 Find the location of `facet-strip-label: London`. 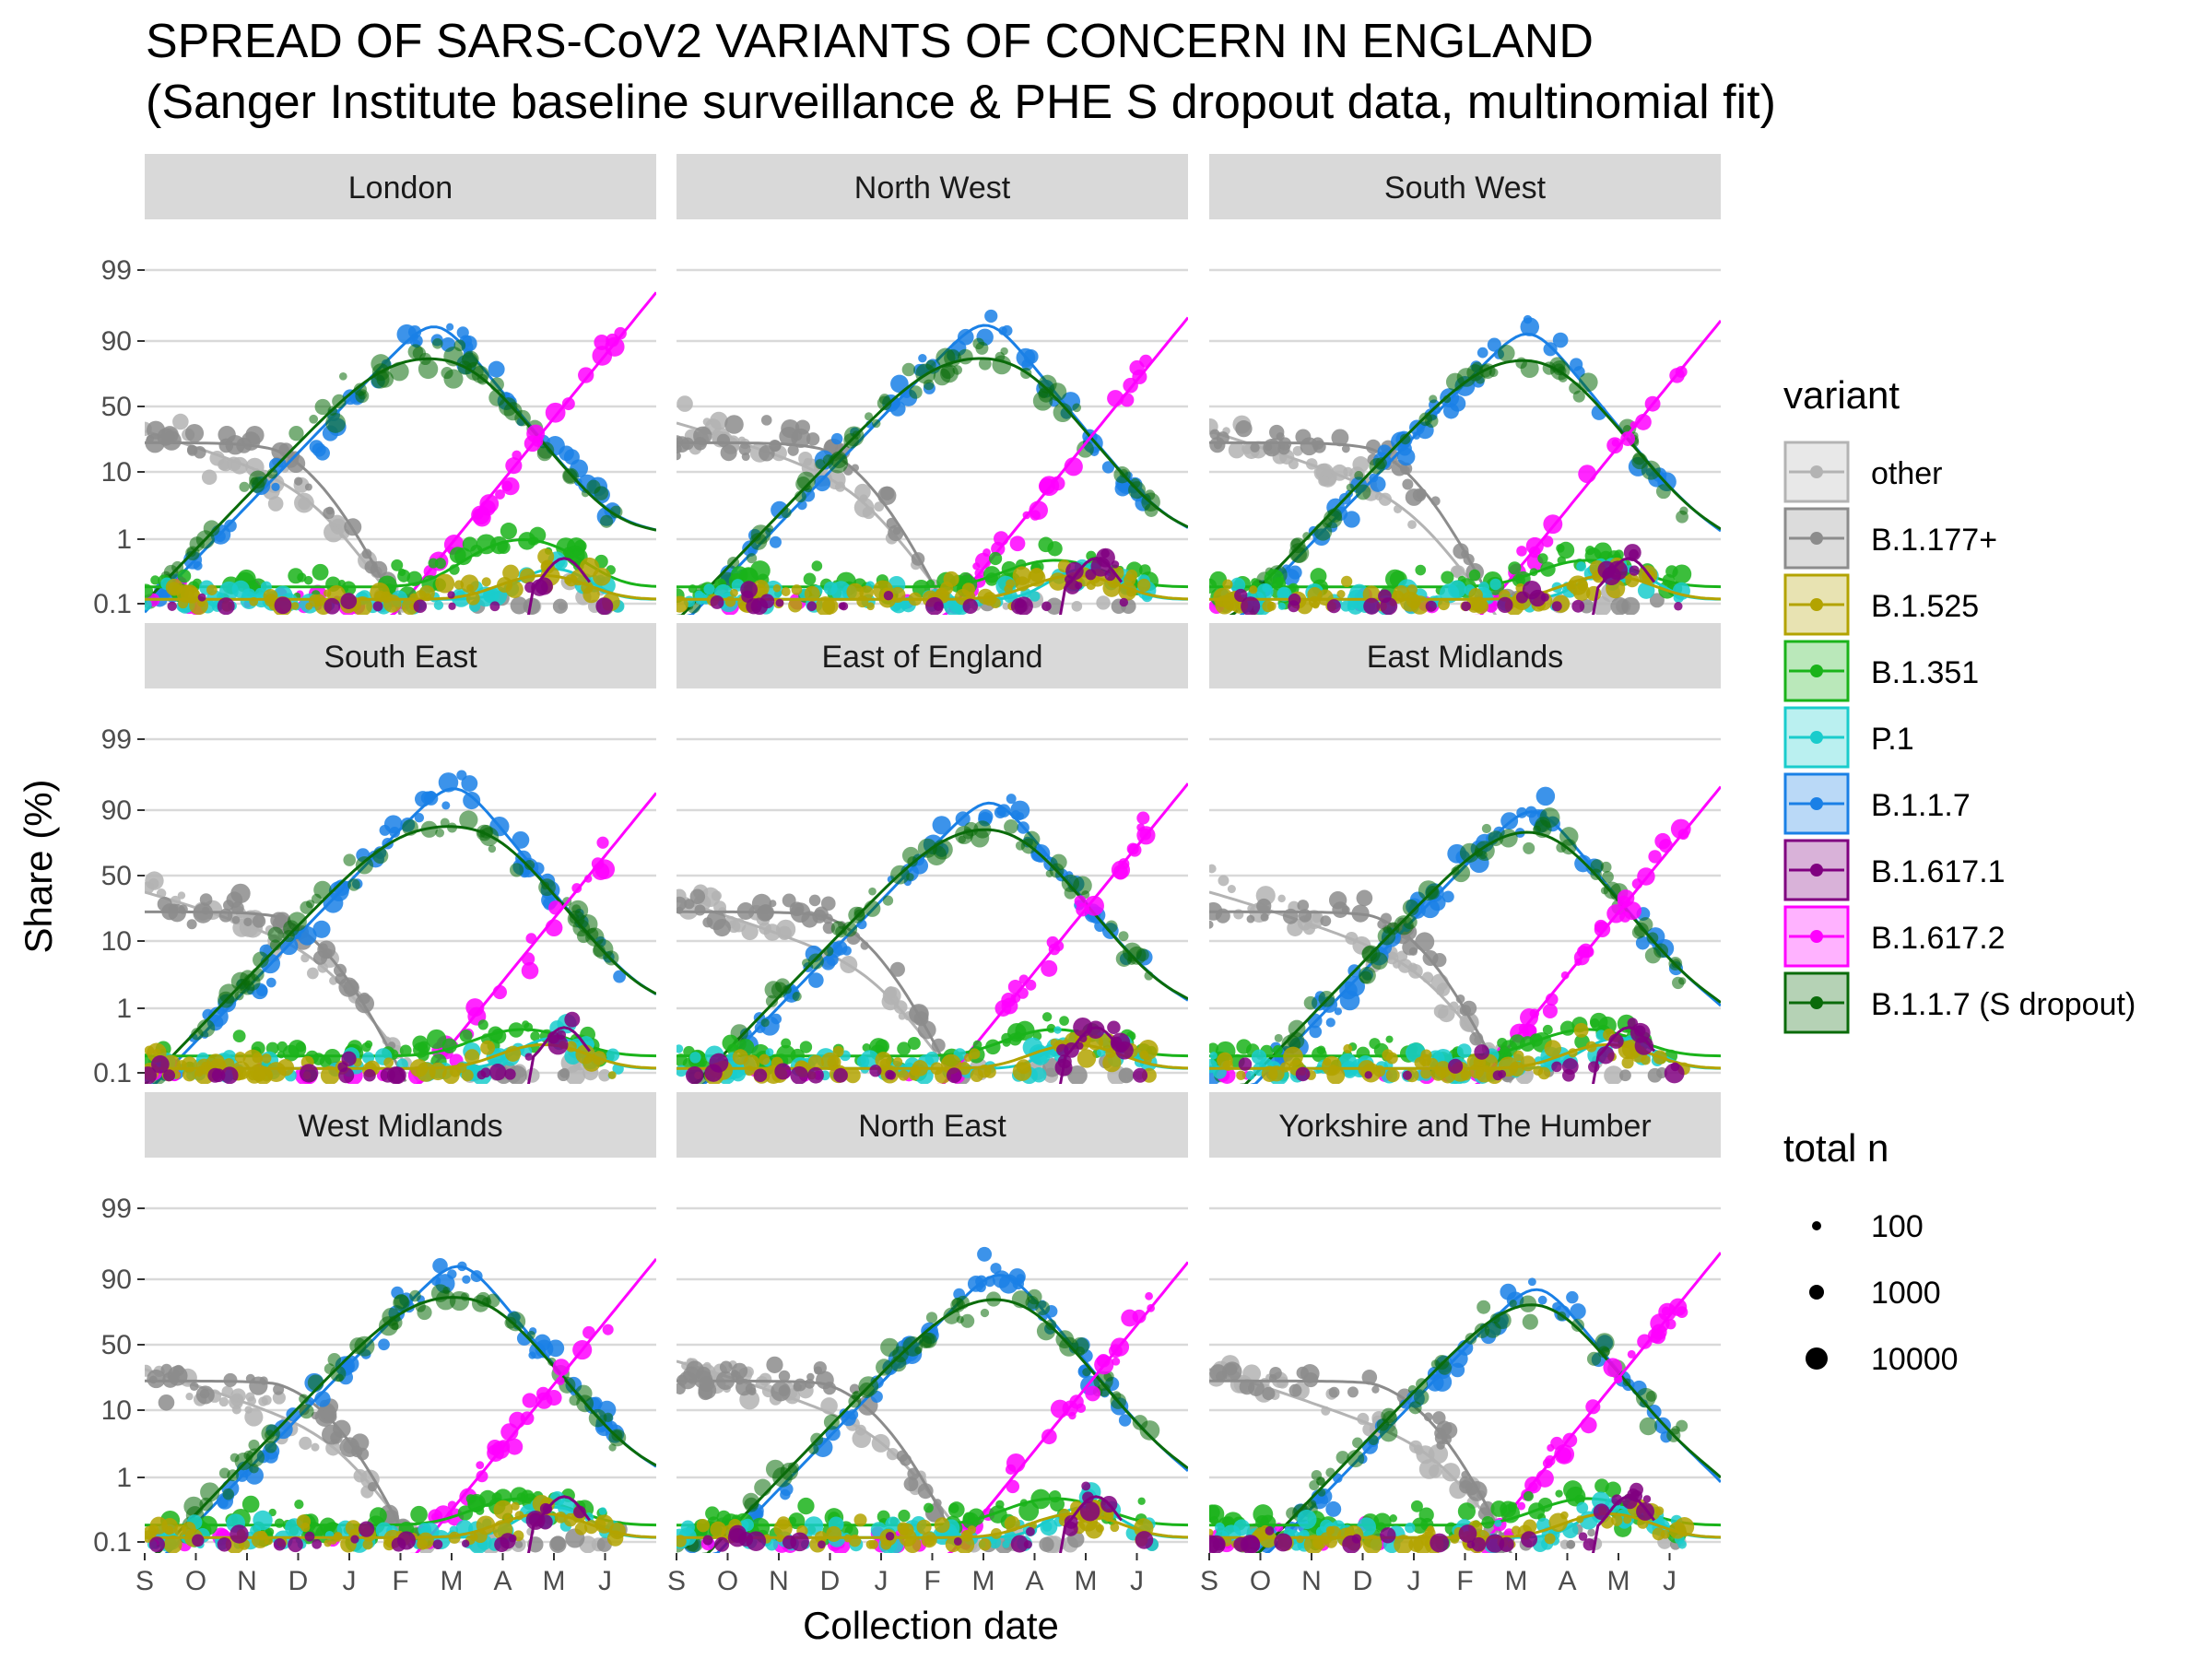

facet-strip-label: London is located at coordinates (400, 188).